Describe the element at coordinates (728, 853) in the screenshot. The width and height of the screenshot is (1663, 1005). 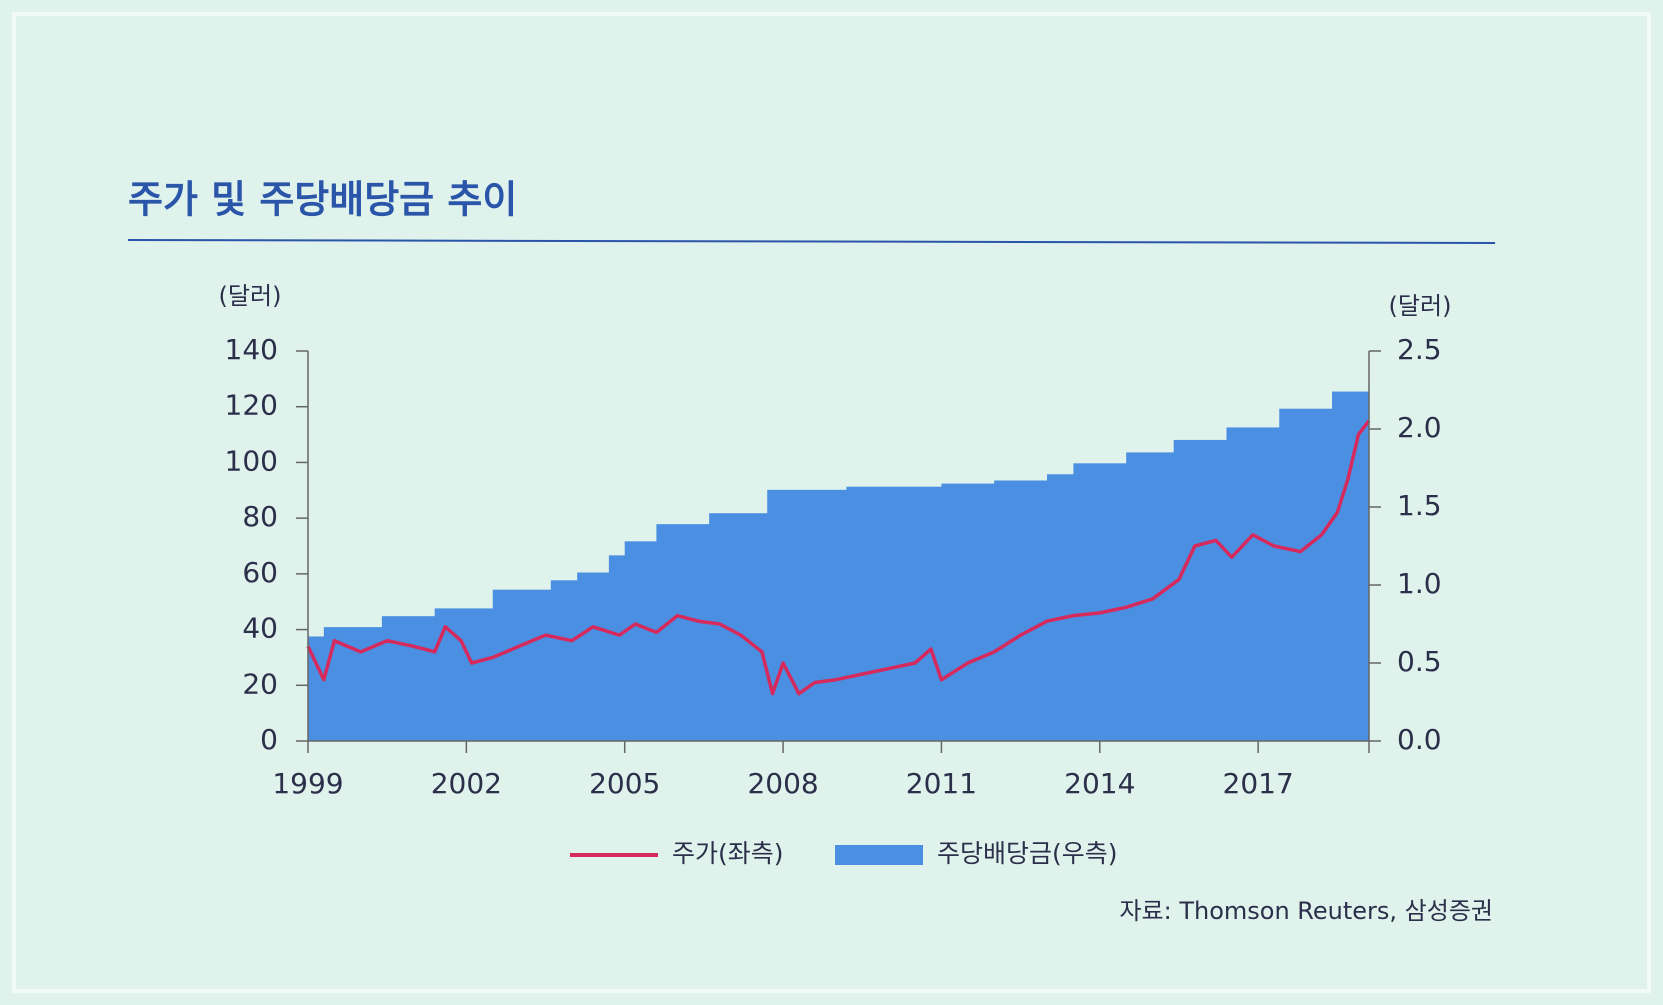
I see `legend-label: 주가(좌측)` at that location.